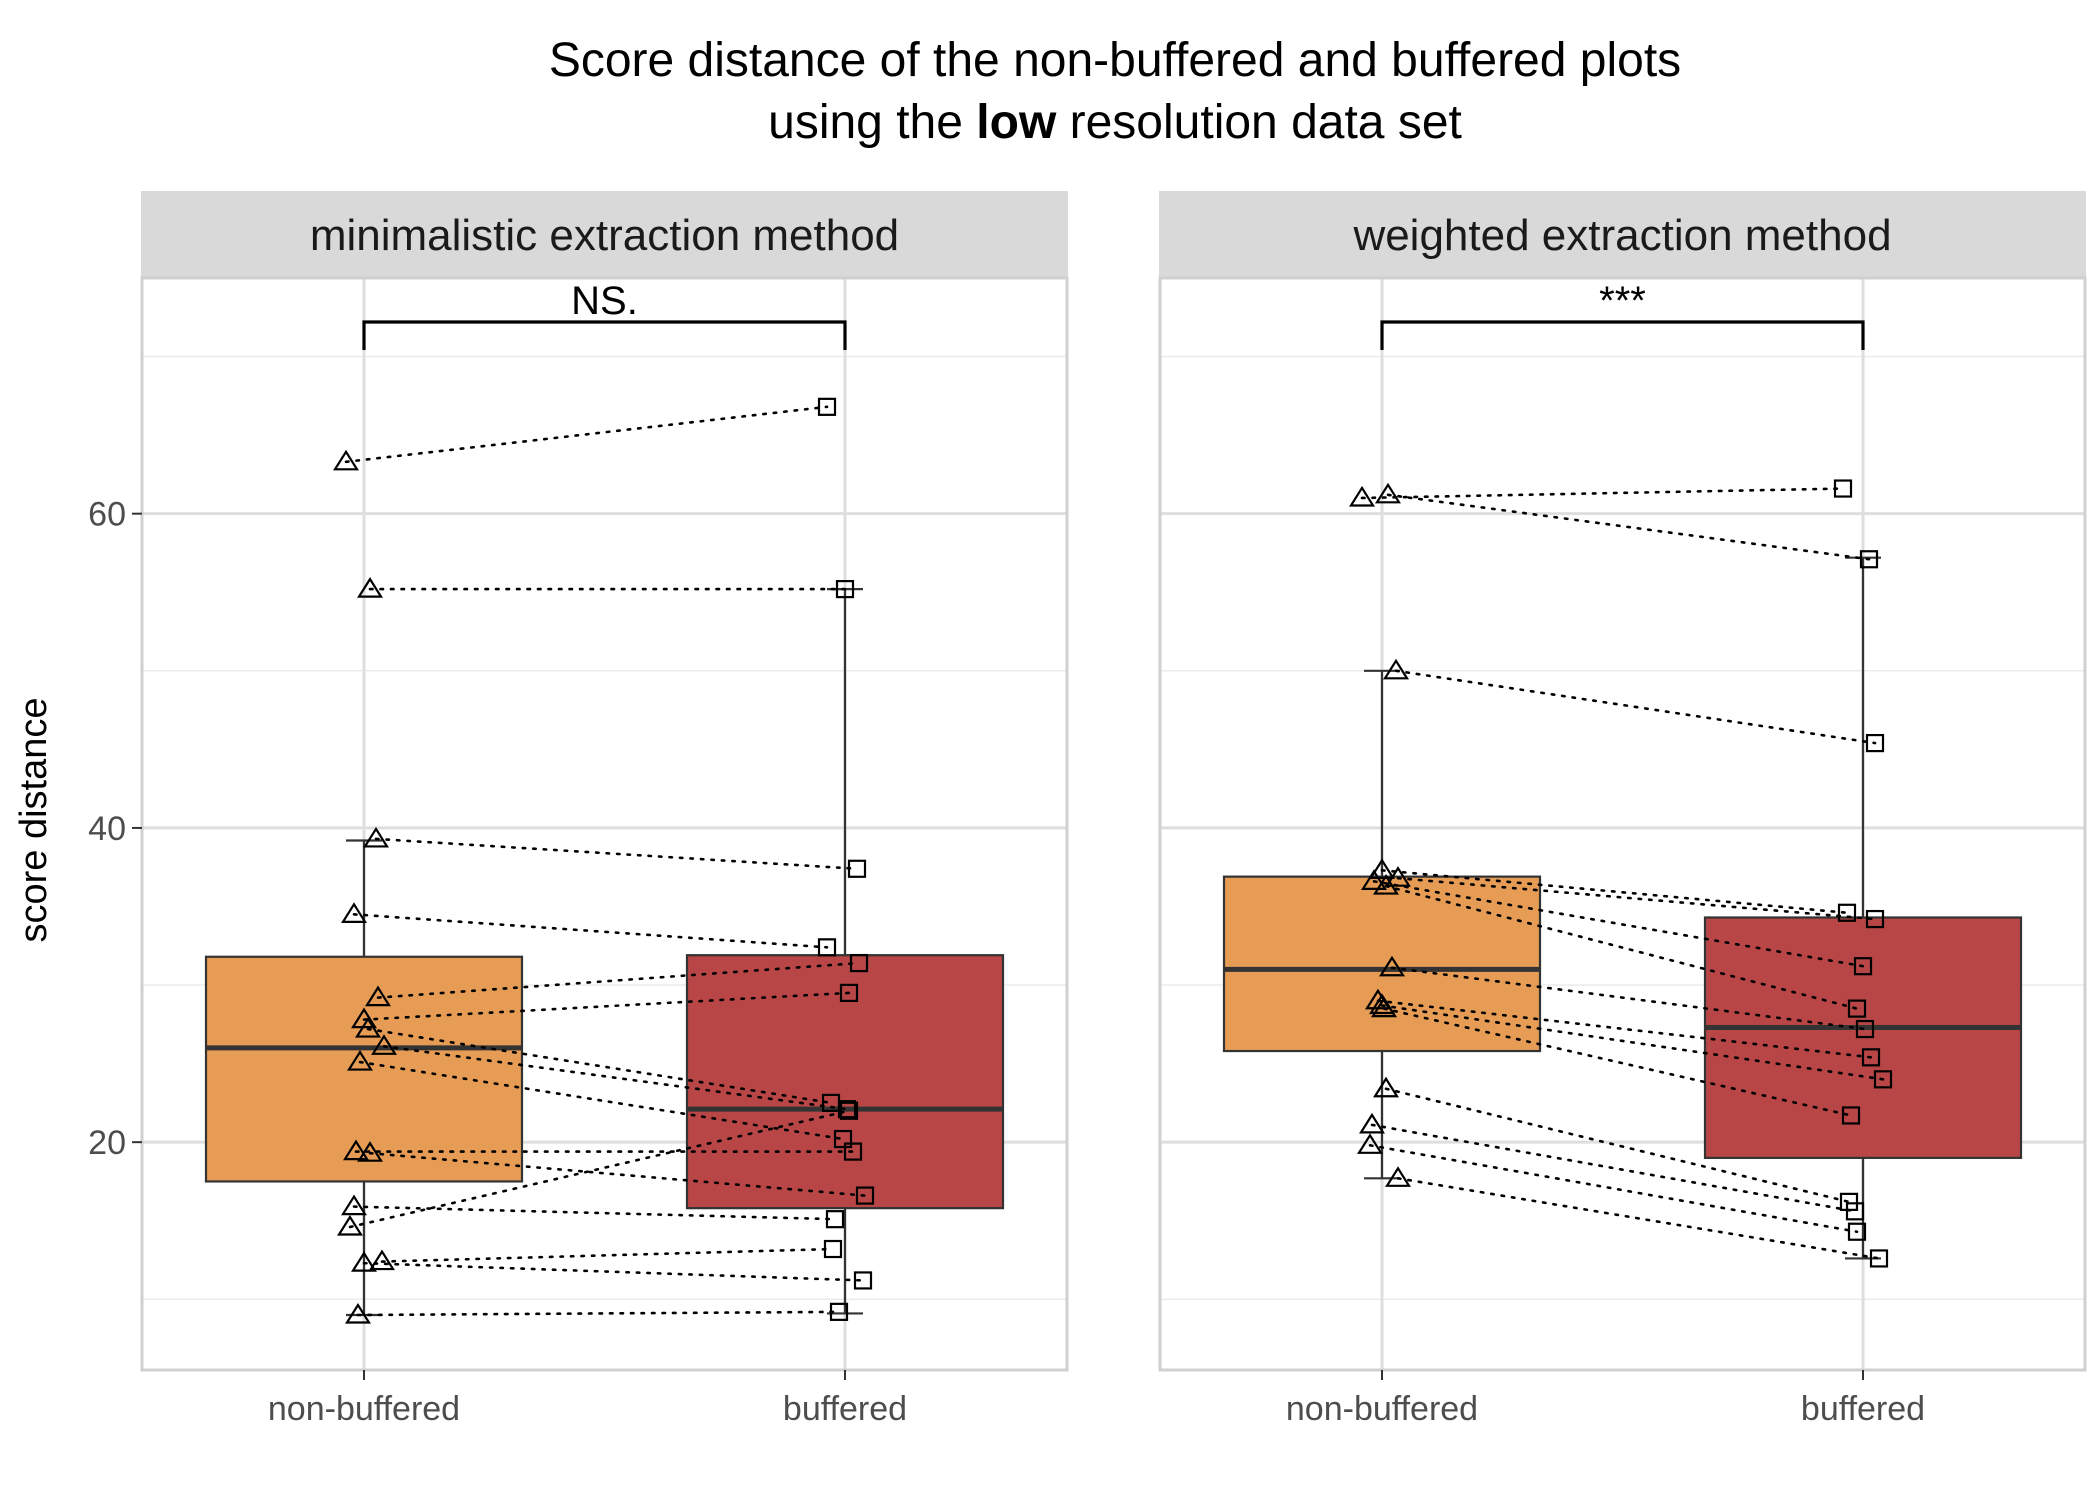 The height and width of the screenshot is (1500, 2100). Describe the element at coordinates (107, 515) in the screenshot. I see `y-tick-label: 60` at that location.